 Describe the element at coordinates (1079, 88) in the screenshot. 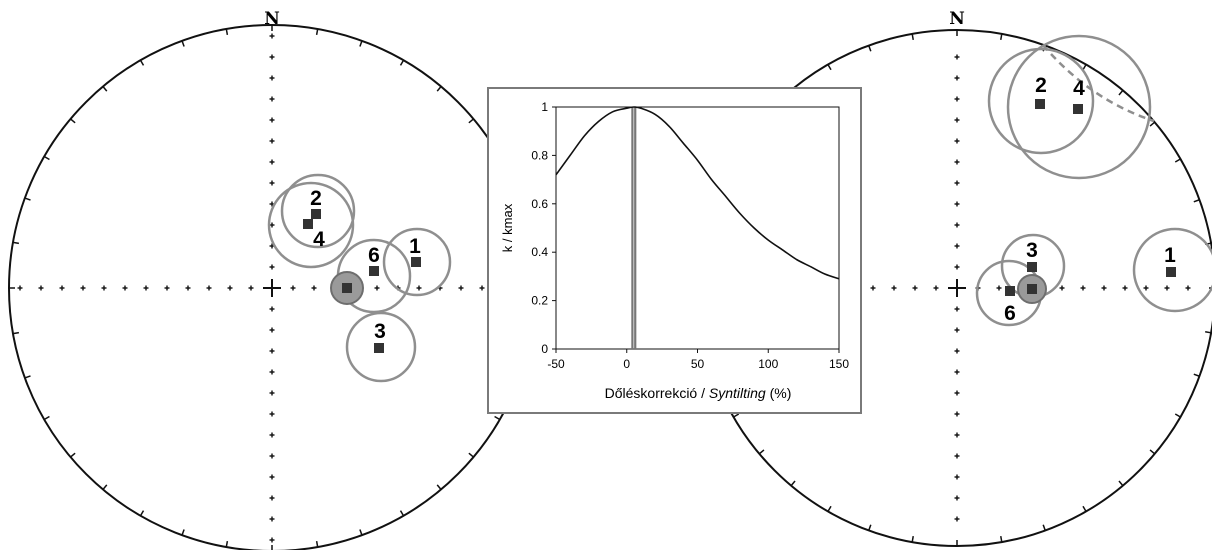

I see `right-site-label: 4` at that location.